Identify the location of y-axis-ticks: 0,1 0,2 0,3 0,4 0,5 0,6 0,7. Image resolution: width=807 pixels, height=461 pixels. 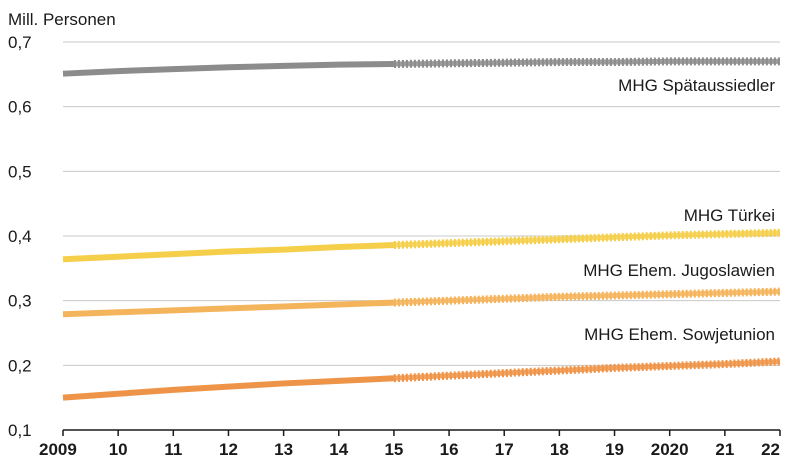
(20, 236).